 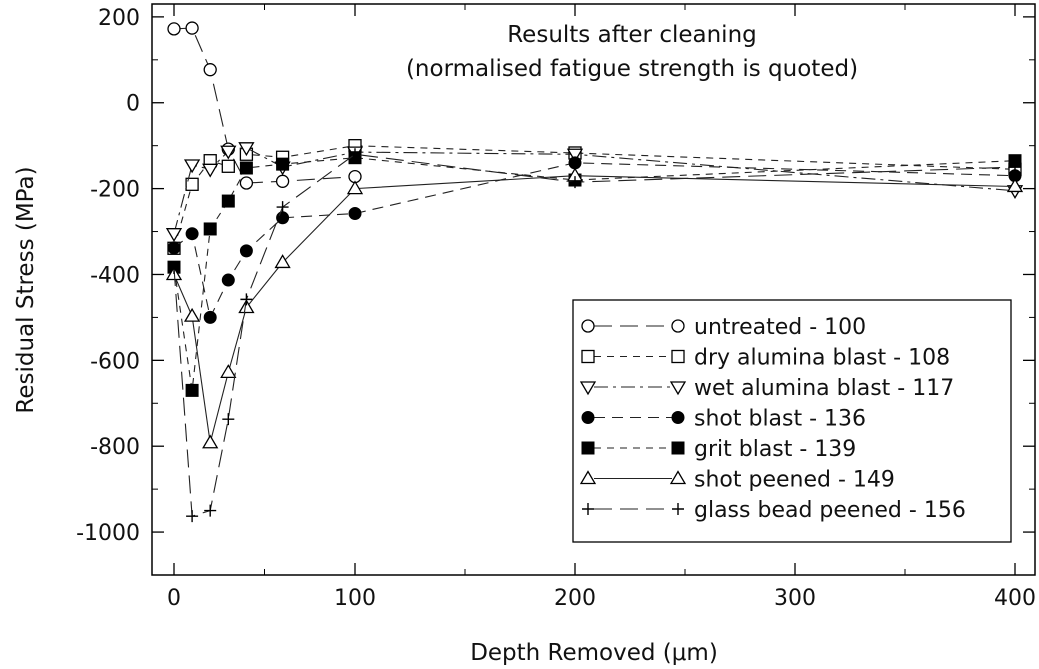 What do you see at coordinates (26, 289) in the screenshot?
I see `y-axis-label: Residual Stress (MPa)` at bounding box center [26, 289].